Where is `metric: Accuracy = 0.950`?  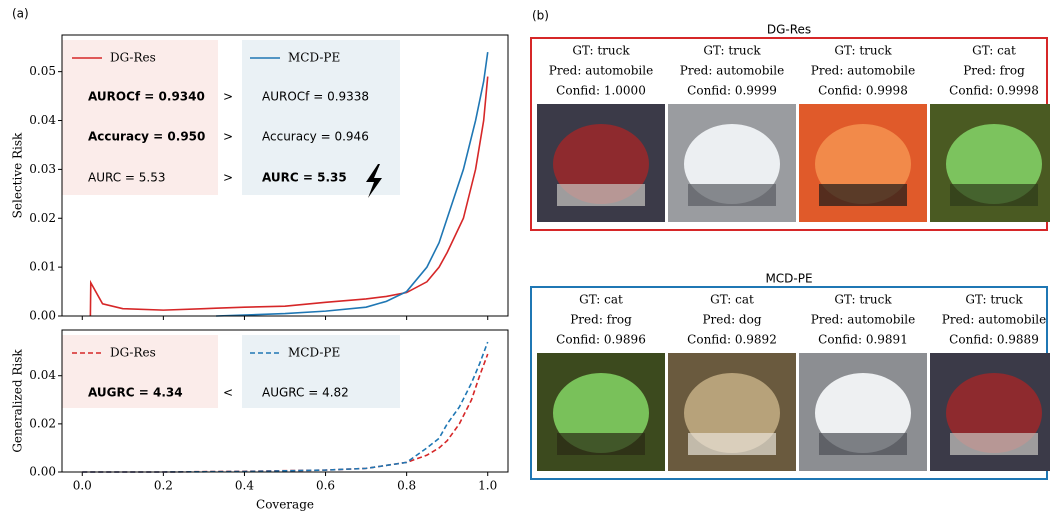 metric: Accuracy = 0.950 is located at coordinates (146, 137).